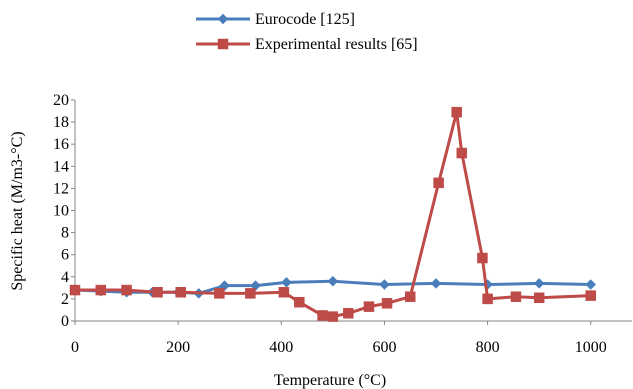 This screenshot has width=633, height=389. What do you see at coordinates (61, 188) in the screenshot?
I see `y-tick-label: 12` at bounding box center [61, 188].